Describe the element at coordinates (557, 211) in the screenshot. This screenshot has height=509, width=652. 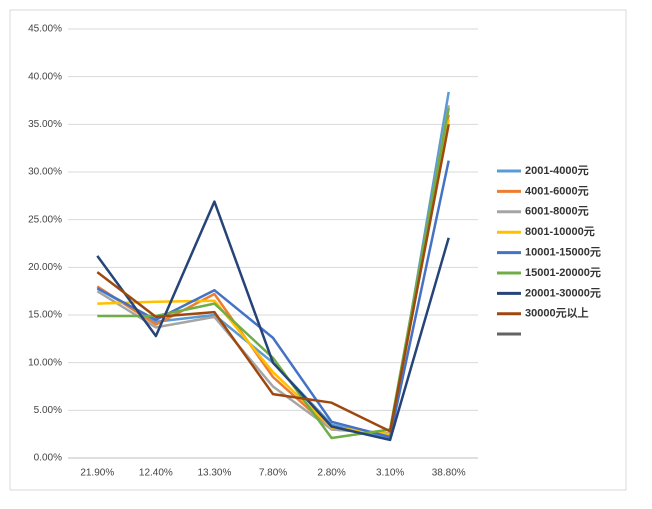
I see `legend-label: 6001-8000元` at that location.